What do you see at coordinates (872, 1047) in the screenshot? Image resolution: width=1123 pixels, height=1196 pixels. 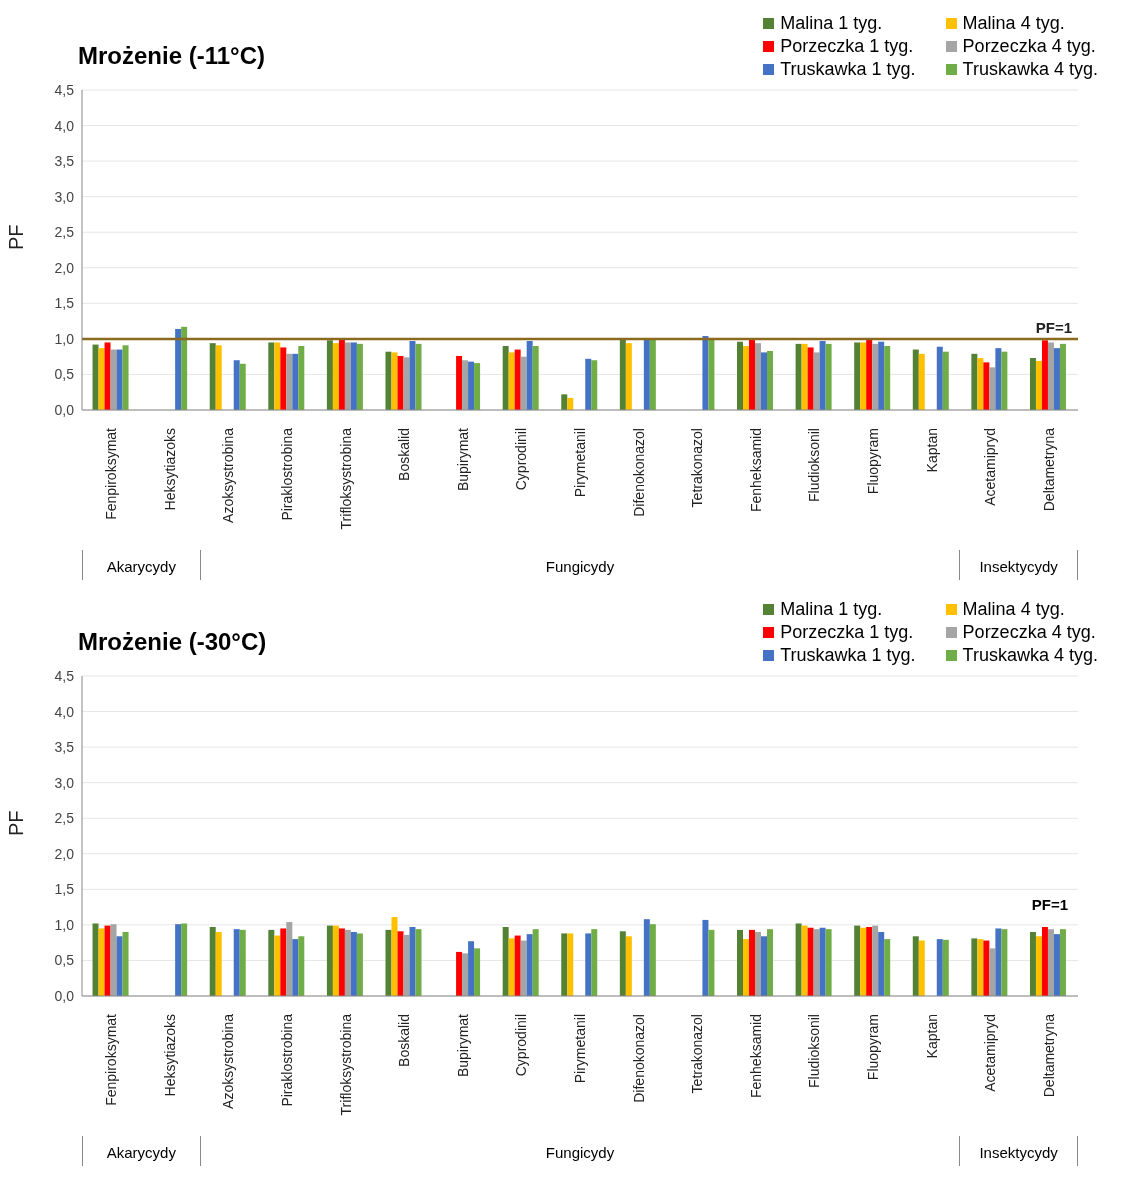 I see `x-tick-label: Fluopyram` at bounding box center [872, 1047].